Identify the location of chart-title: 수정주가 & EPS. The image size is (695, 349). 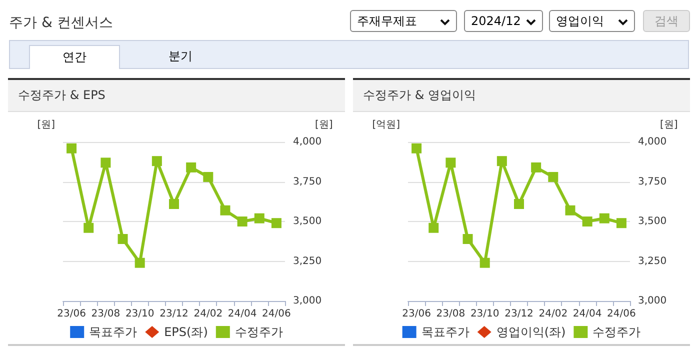
(176, 96).